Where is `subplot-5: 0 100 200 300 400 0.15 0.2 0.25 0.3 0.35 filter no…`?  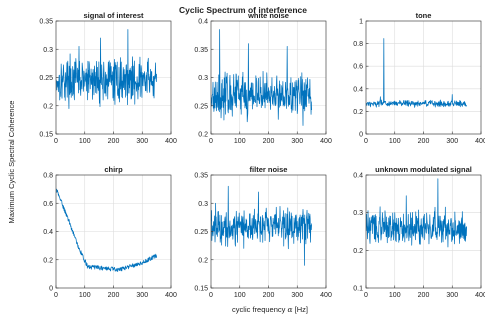 subplot-5: 0 100 200 300 400 0.15 0.2 0.25 0.3 0.35 filter no… is located at coordinates (263, 232).